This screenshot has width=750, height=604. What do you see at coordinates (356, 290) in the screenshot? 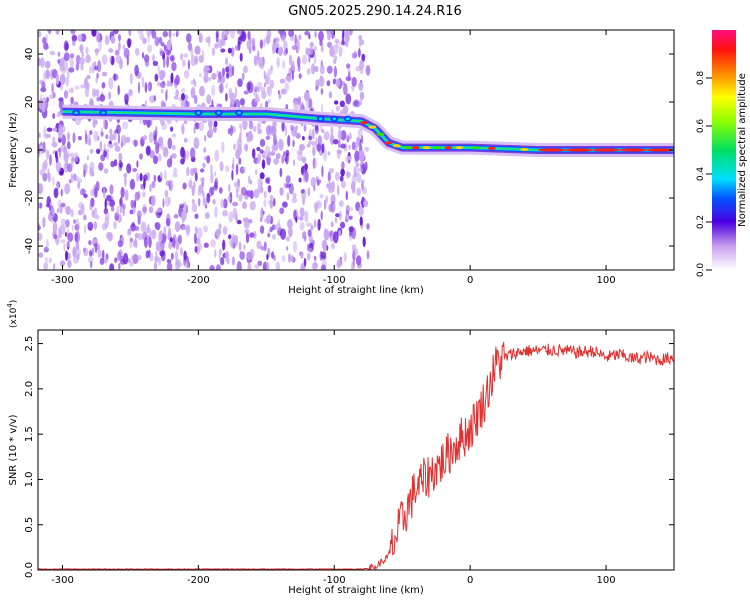
I see `top-x-axis-label: Height of straight line (km)` at bounding box center [356, 290].